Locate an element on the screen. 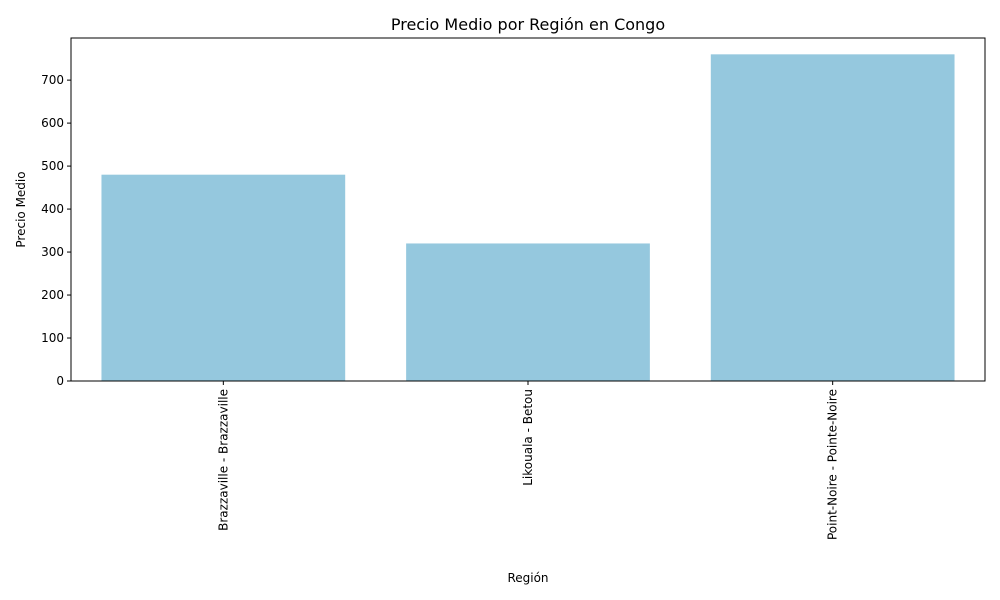 This screenshot has width=1000, height=600. y-tick-label: 0 is located at coordinates (60, 381).